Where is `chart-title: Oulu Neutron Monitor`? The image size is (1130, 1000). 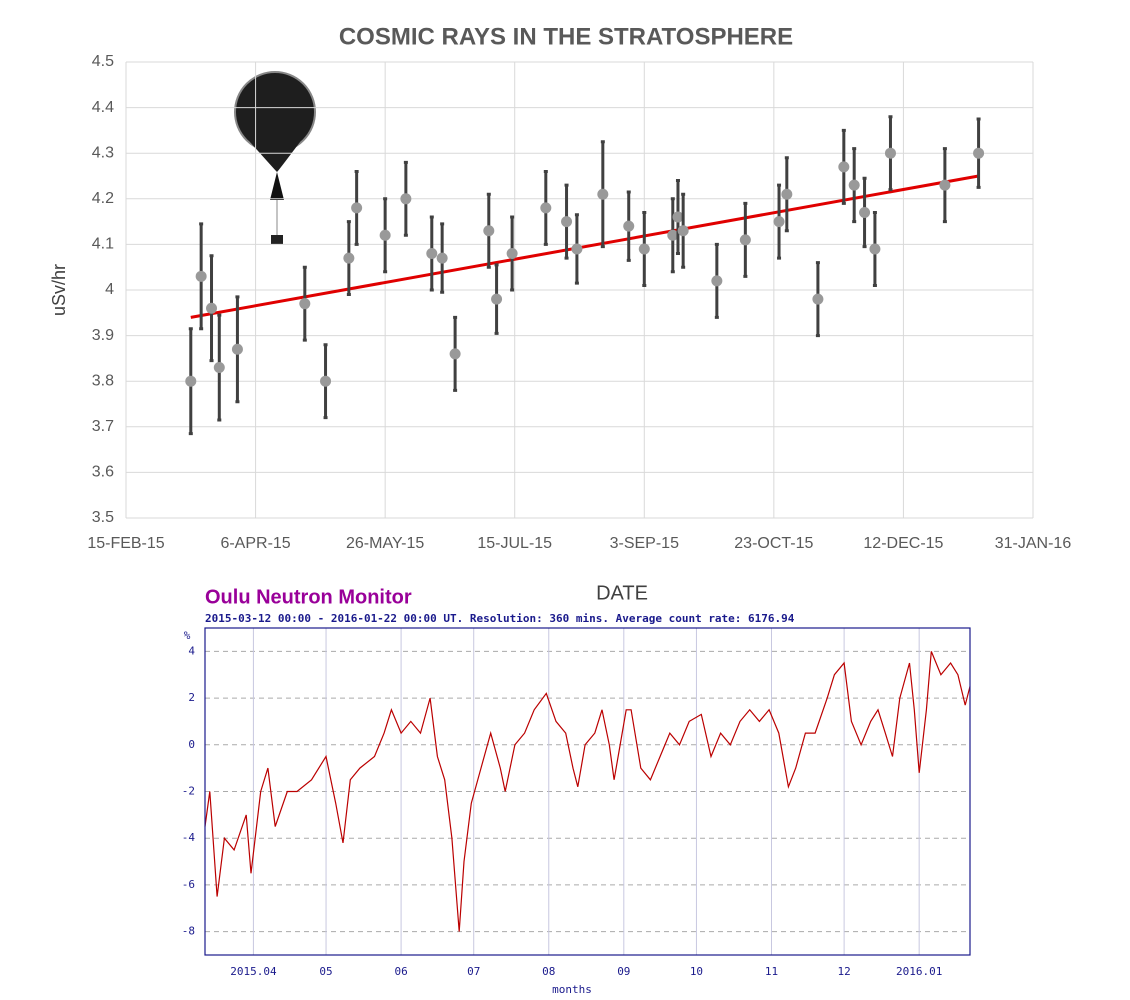
chart-title: Oulu Neutron Monitor is located at coordinates (308, 597).